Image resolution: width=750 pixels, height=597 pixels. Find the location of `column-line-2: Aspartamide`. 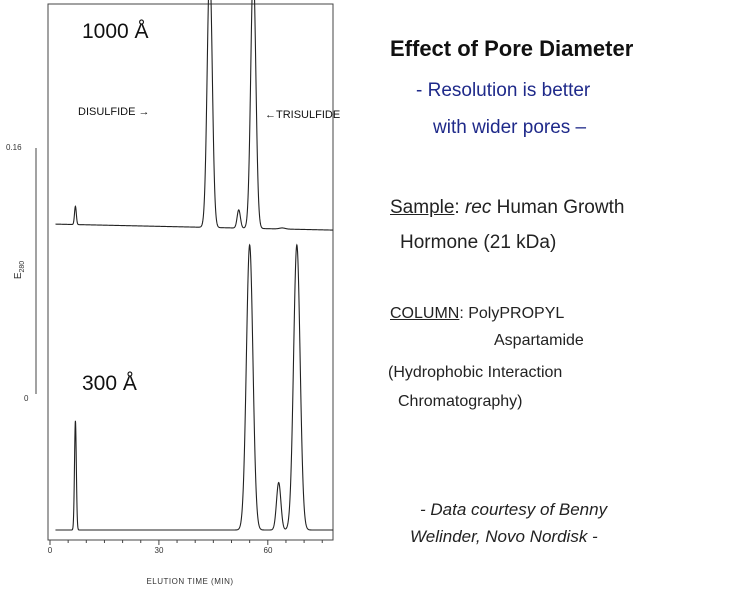

column-line-2: Aspartamide is located at coordinates (539, 340).